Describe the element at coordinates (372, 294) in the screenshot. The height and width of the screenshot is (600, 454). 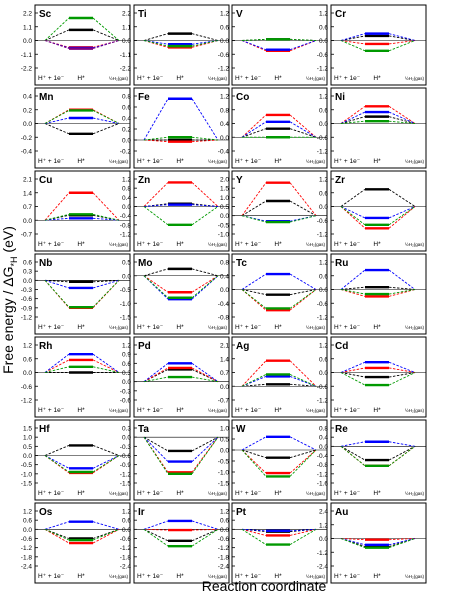
I see `panel-ru: -1.2 -0.6 0.0 0.6 1.2 Ru H⁺ + 1e⁻ H* ½H₂(gas)` at that location.